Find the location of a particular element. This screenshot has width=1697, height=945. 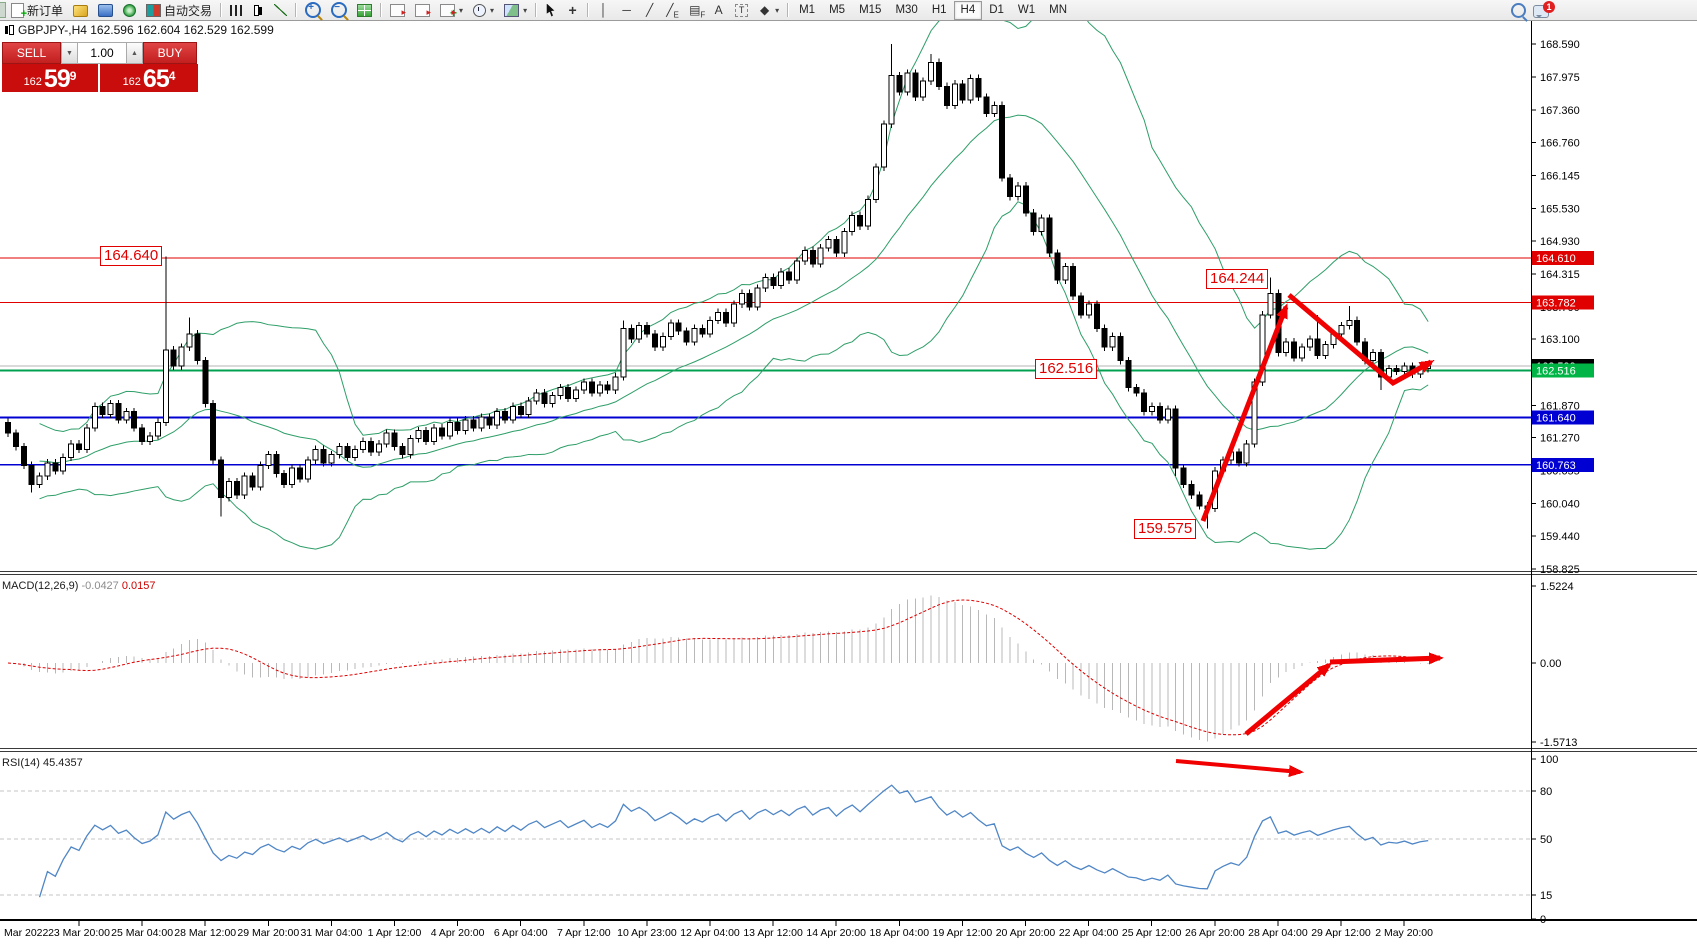

auto-trading-button: 自动交易 is located at coordinates (179, 10).